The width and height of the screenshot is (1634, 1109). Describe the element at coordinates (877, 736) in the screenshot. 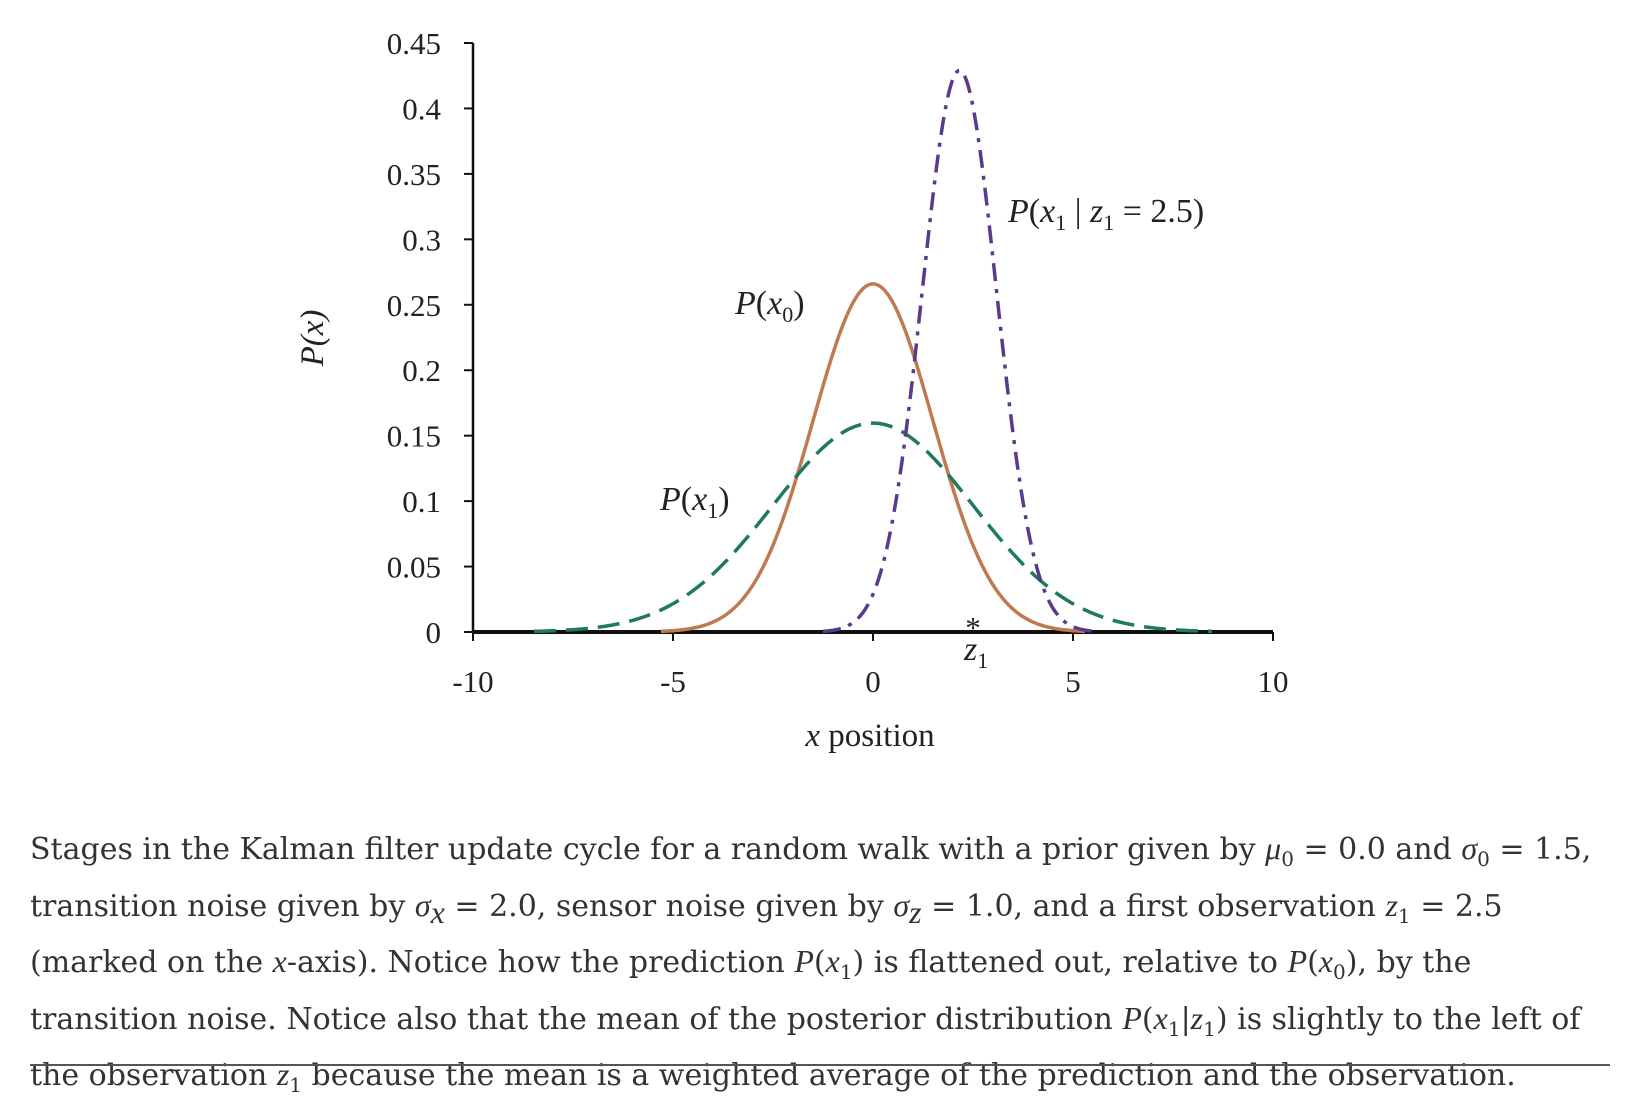

I see `x-axis-title-rest: position` at that location.